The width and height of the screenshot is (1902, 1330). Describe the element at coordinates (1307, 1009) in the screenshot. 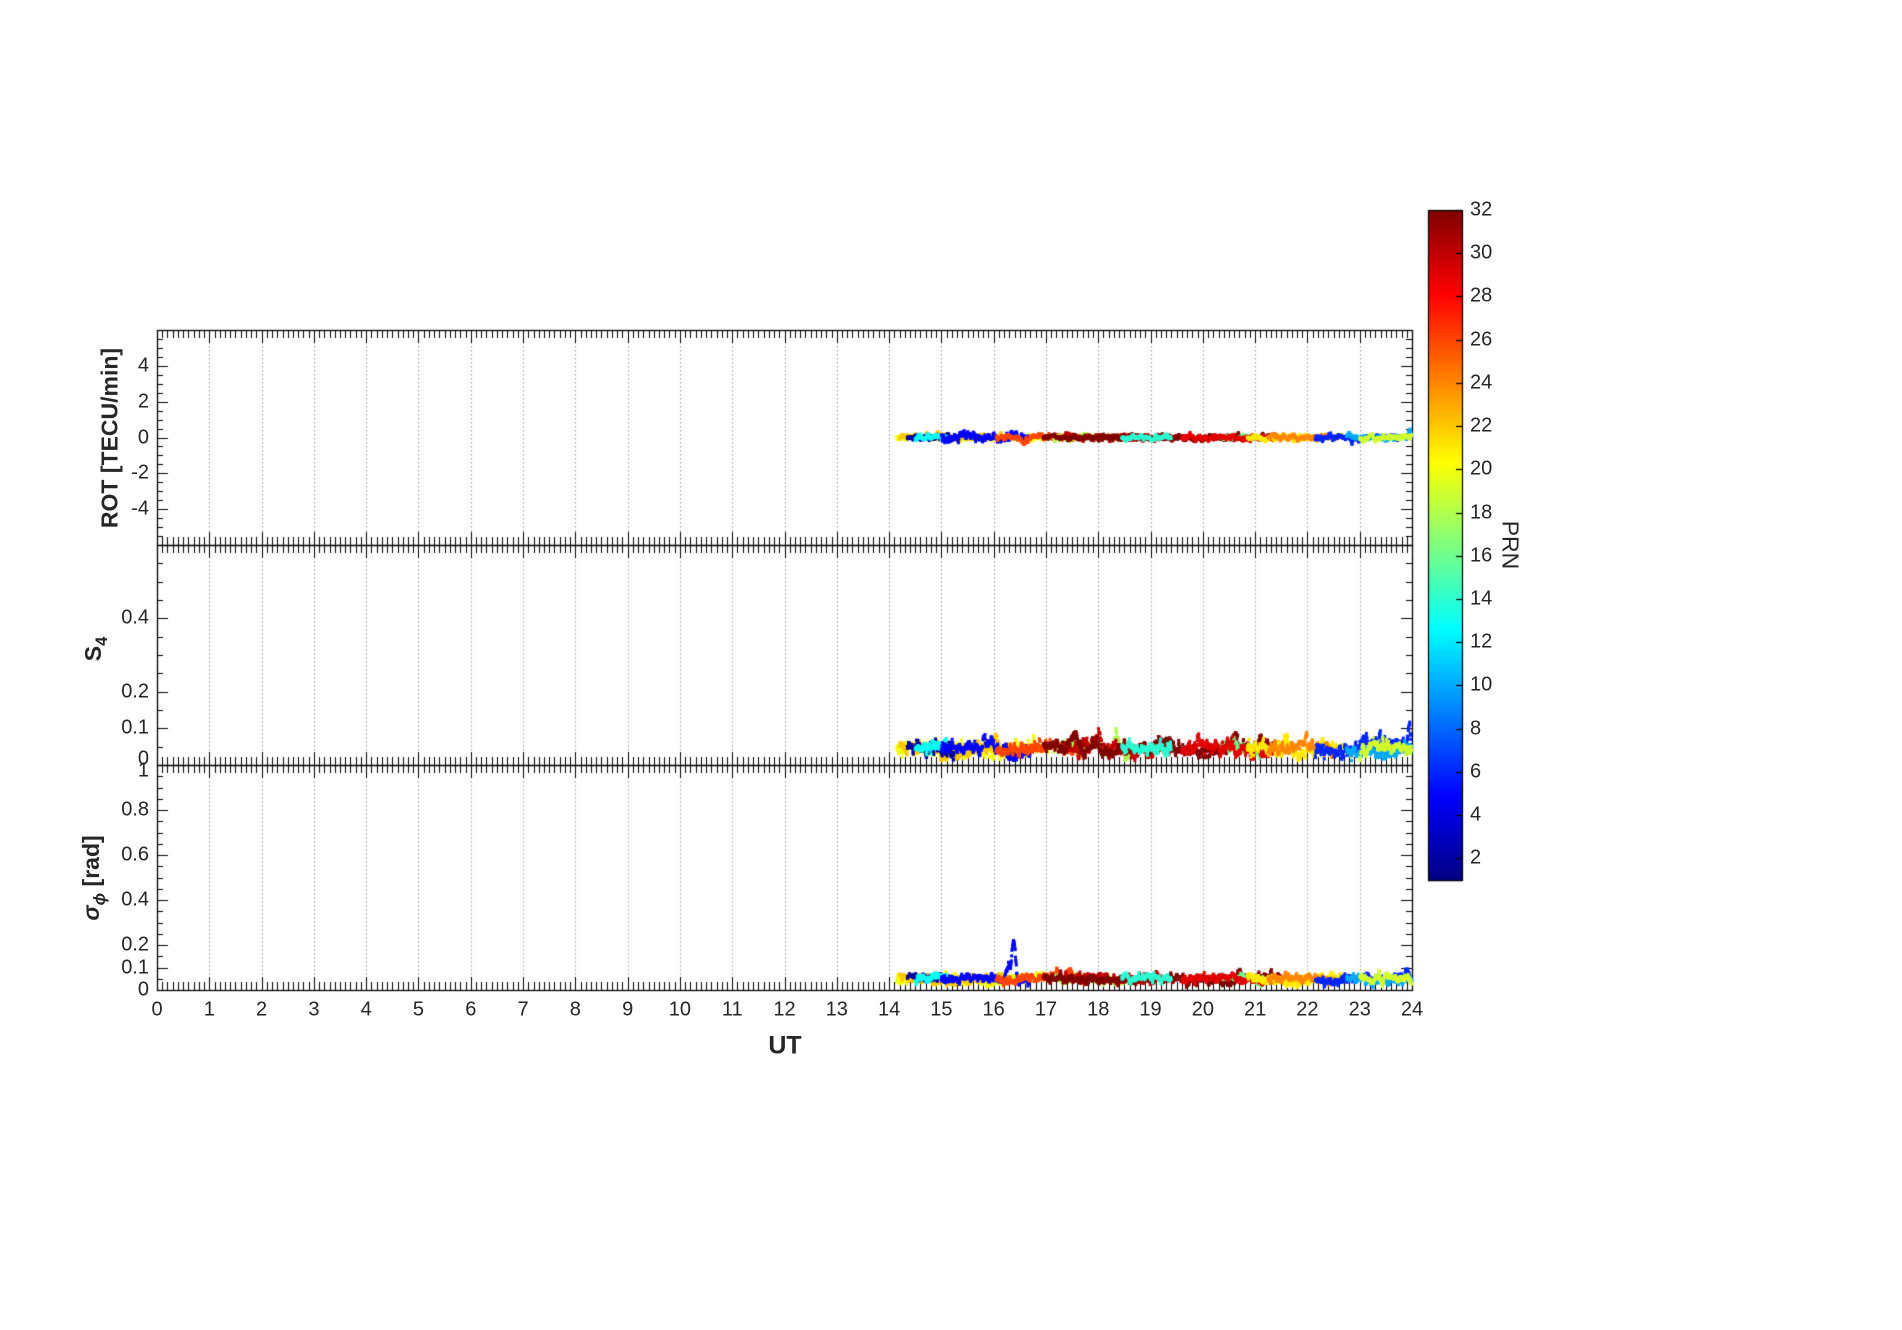

I see `x-tick-label: 22` at that location.